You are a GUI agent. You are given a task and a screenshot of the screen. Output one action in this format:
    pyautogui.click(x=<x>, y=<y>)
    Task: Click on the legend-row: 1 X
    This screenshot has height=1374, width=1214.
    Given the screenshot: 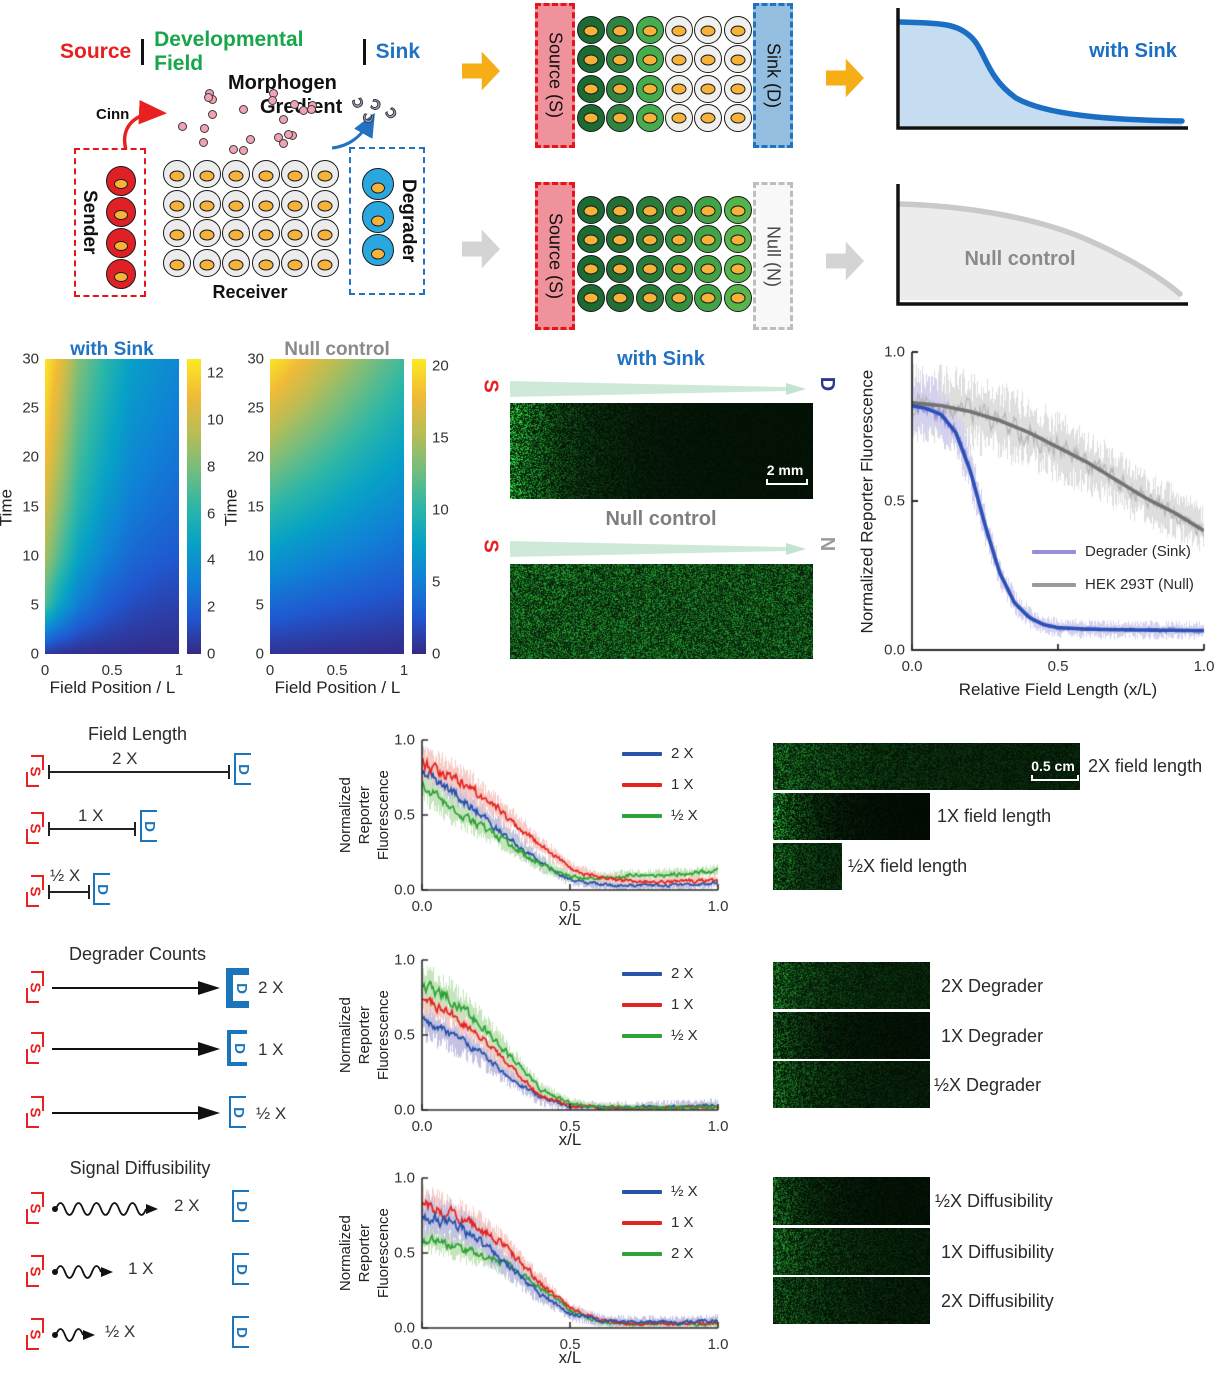 What is the action you would take?
    pyautogui.click(x=658, y=1222)
    